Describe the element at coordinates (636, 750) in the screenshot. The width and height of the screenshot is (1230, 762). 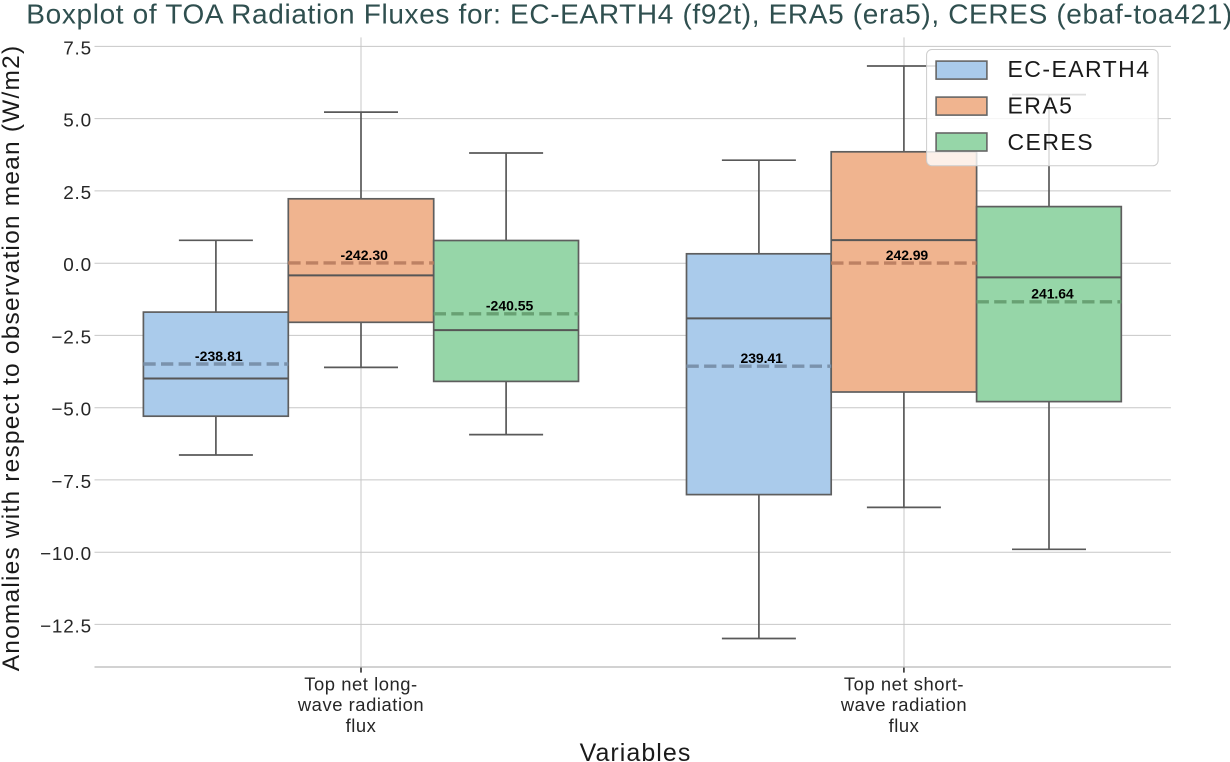
I see `svg-text: Variables` at that location.